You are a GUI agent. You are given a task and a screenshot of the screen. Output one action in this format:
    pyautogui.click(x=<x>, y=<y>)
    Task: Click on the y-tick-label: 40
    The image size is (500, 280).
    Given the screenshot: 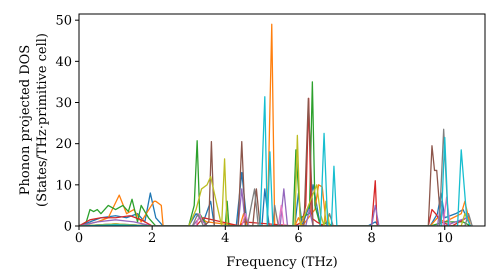 What is the action you would take?
    pyautogui.click(x=63, y=62)
    